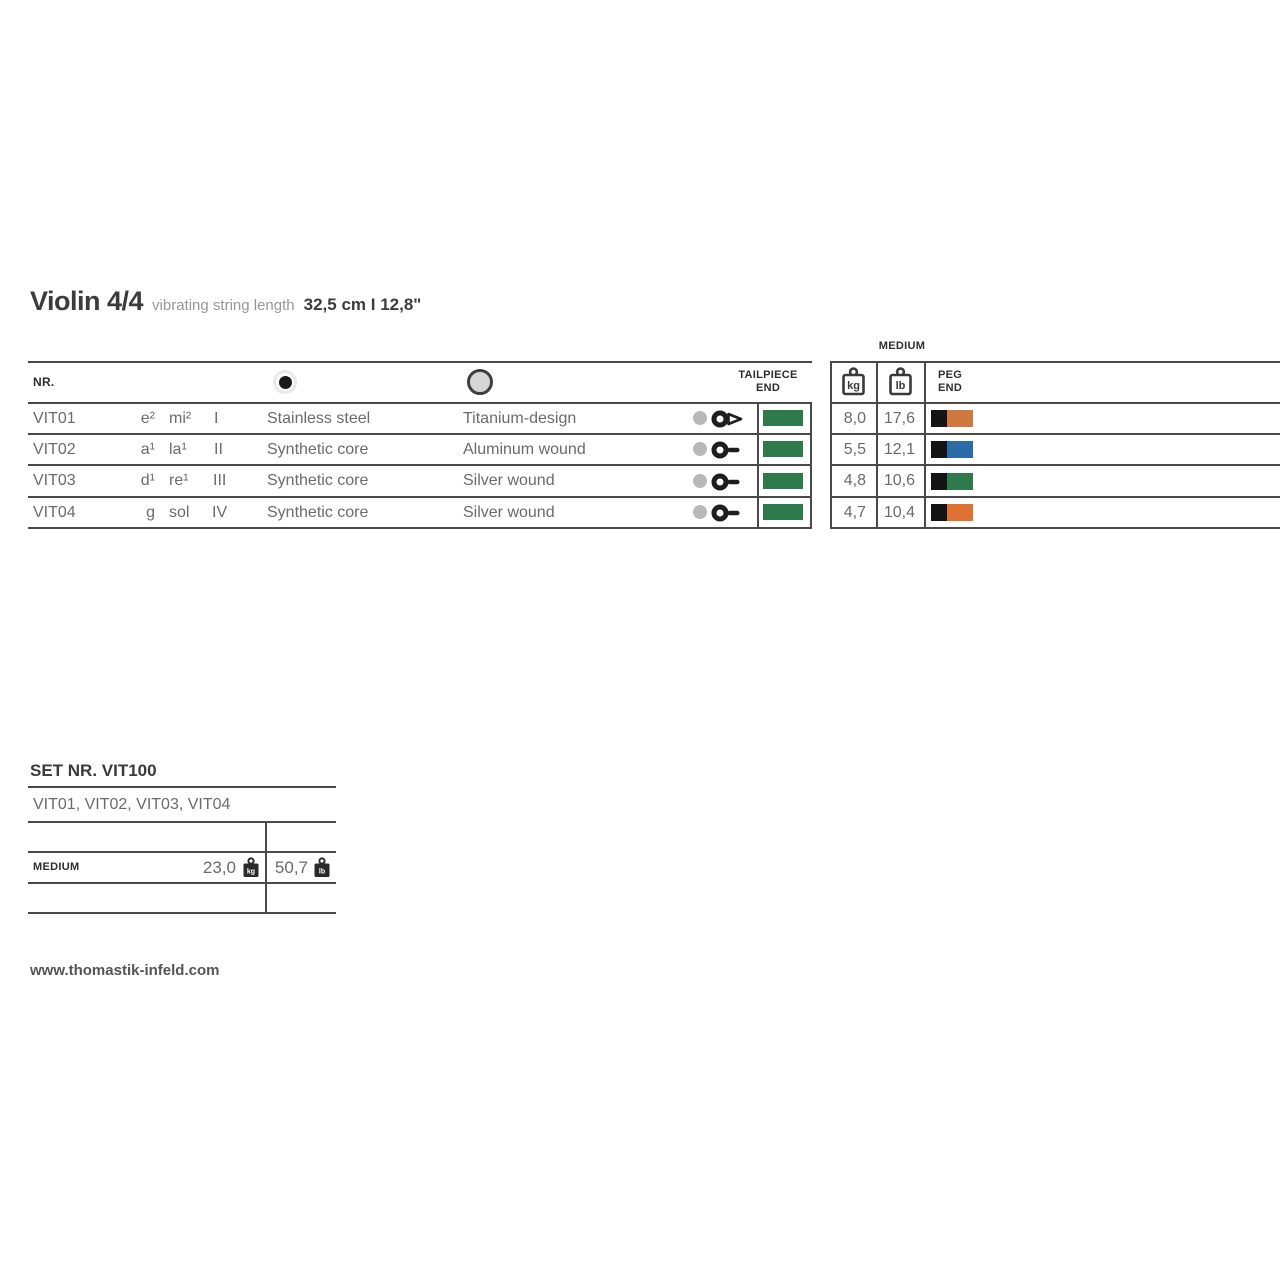 This screenshot has height=1280, width=1280. What do you see at coordinates (480, 382) in the screenshot?
I see `winding-ring-icon` at bounding box center [480, 382].